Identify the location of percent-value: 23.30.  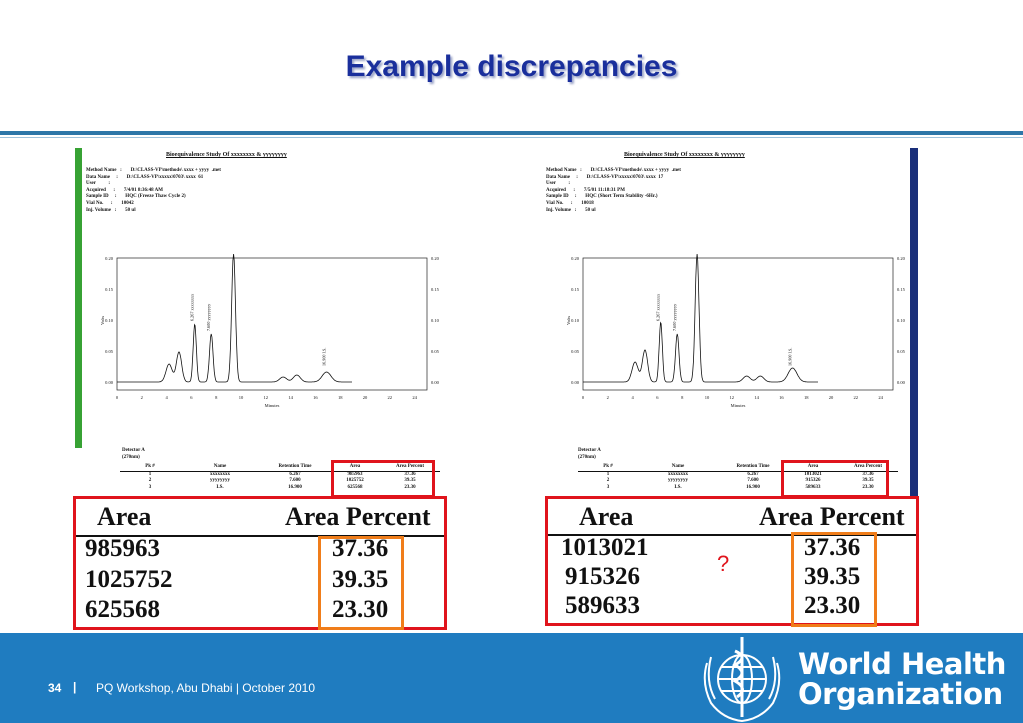
(832, 605).